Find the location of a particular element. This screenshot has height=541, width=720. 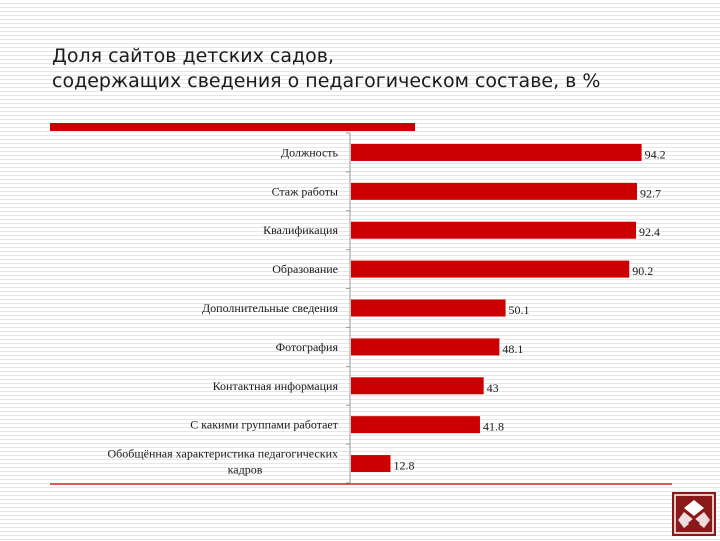

category-label: Контактная информация is located at coordinates (276, 386).